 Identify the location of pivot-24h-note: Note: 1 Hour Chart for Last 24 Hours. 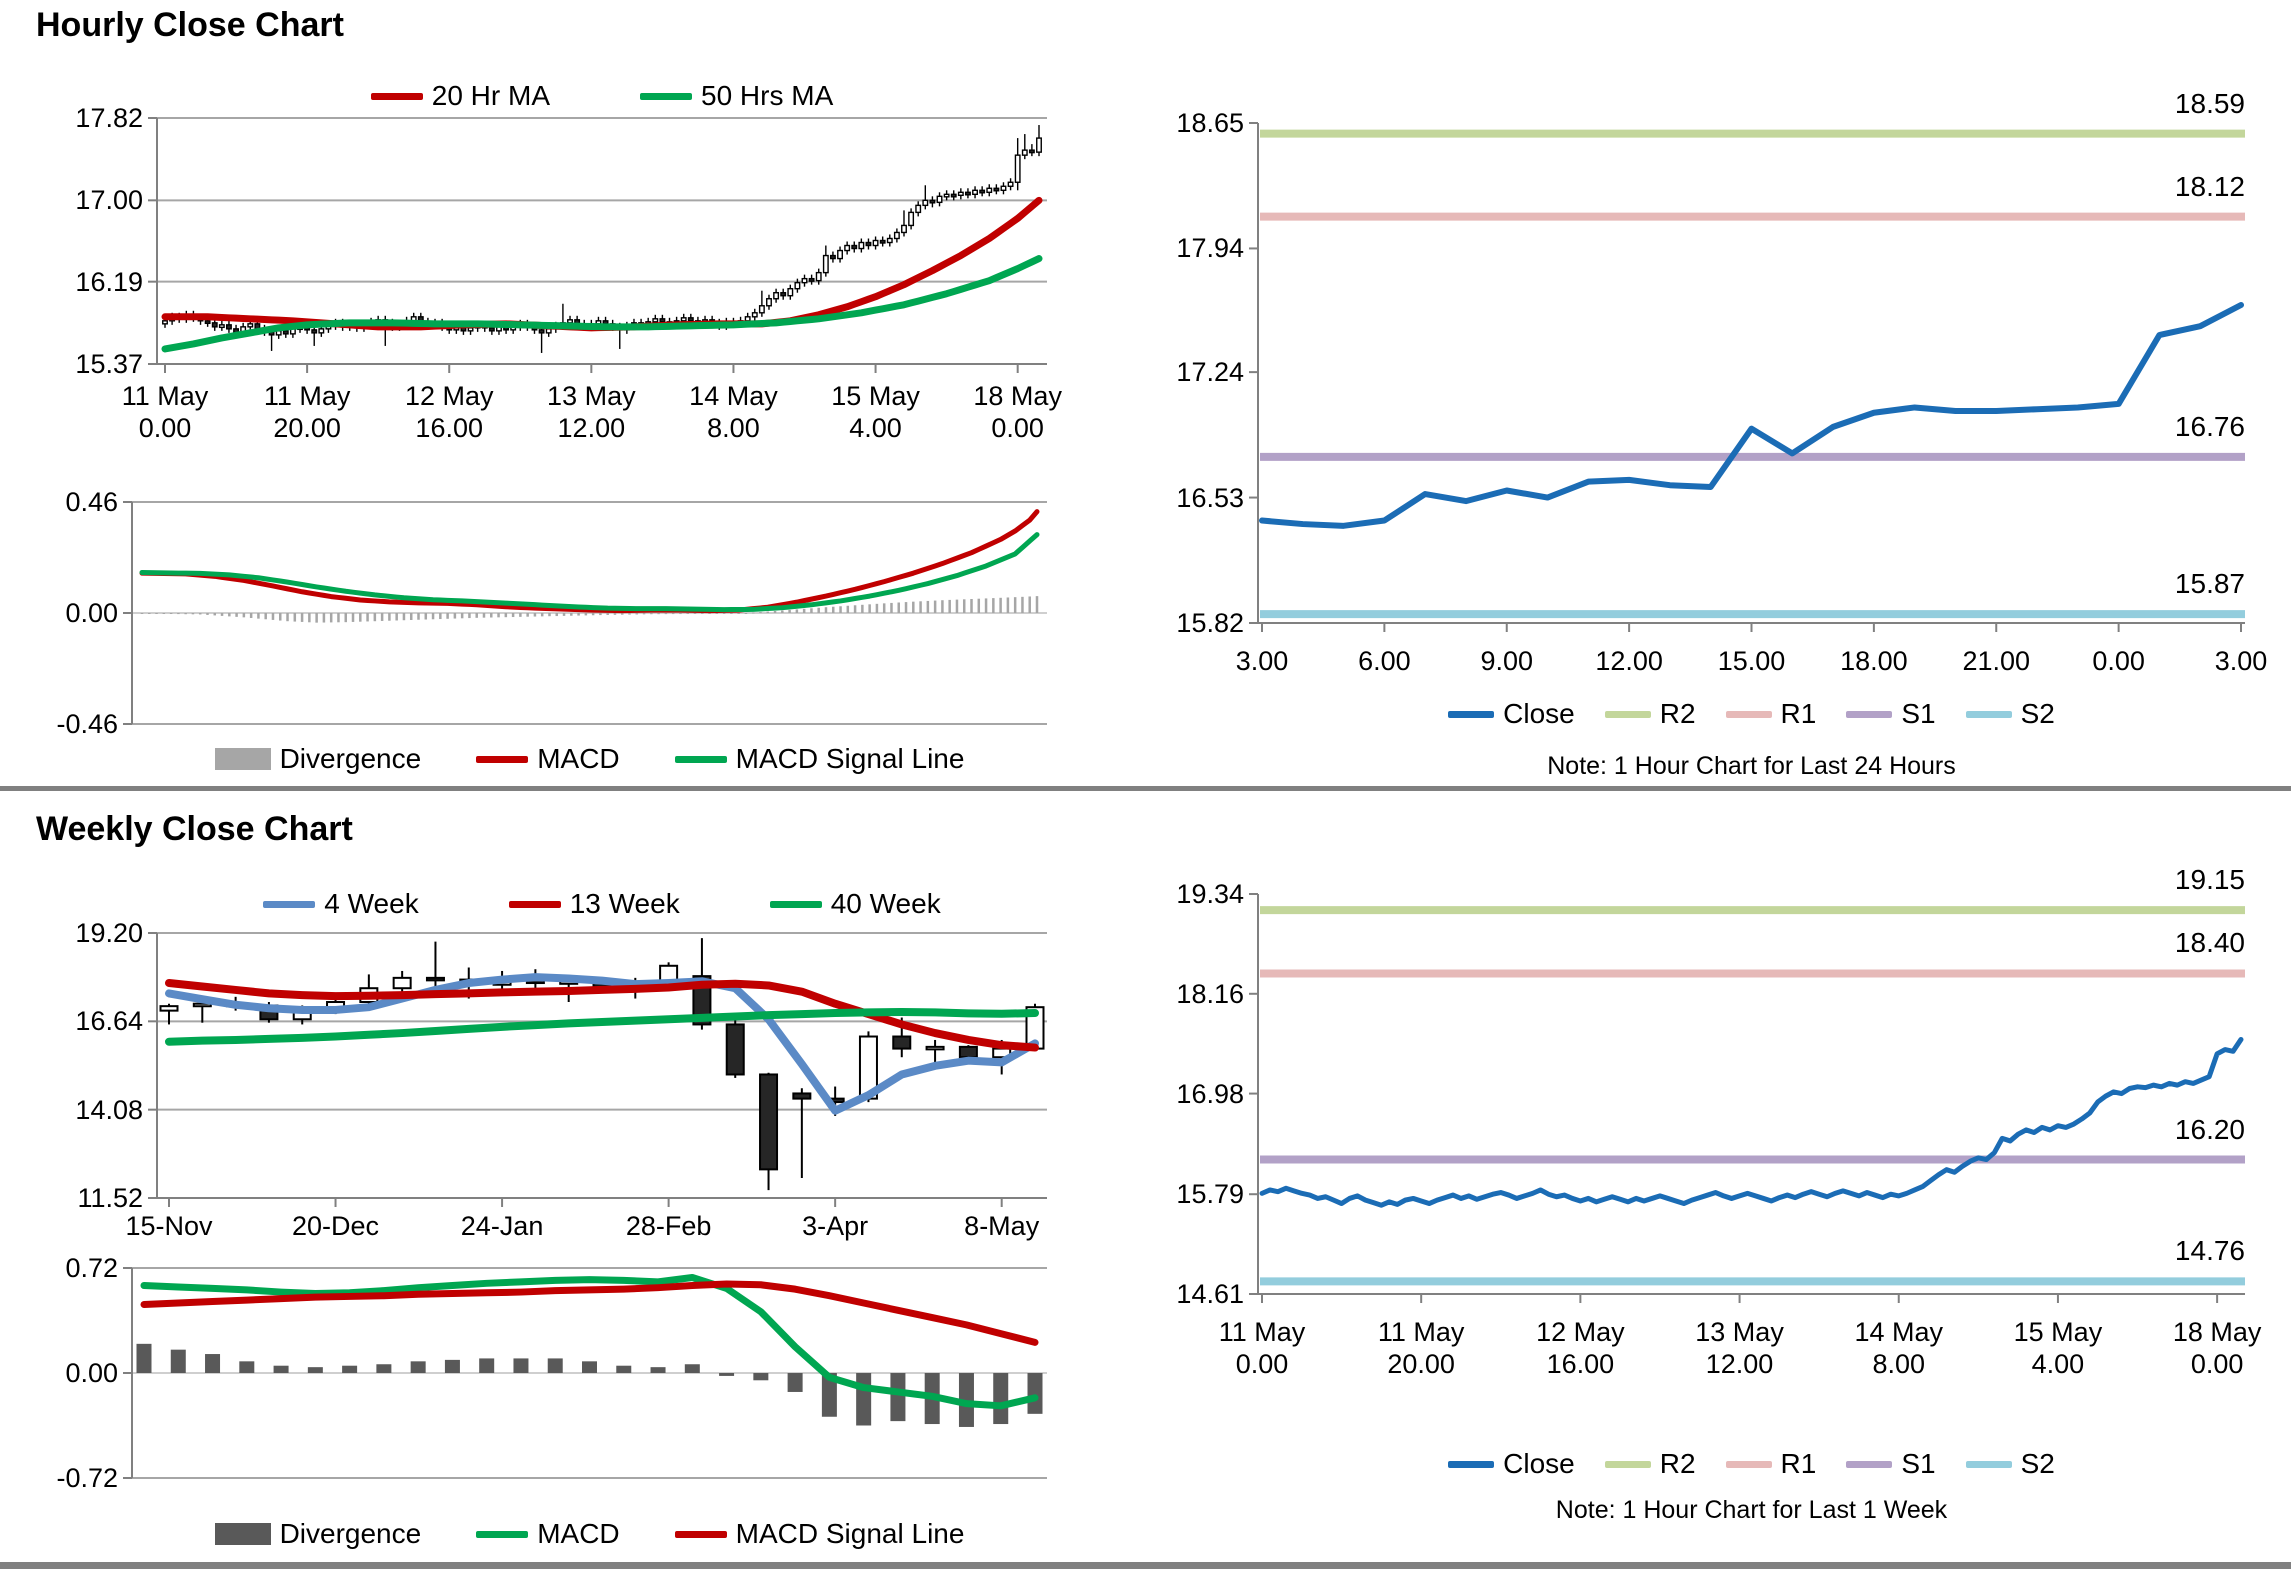
(1751, 766).